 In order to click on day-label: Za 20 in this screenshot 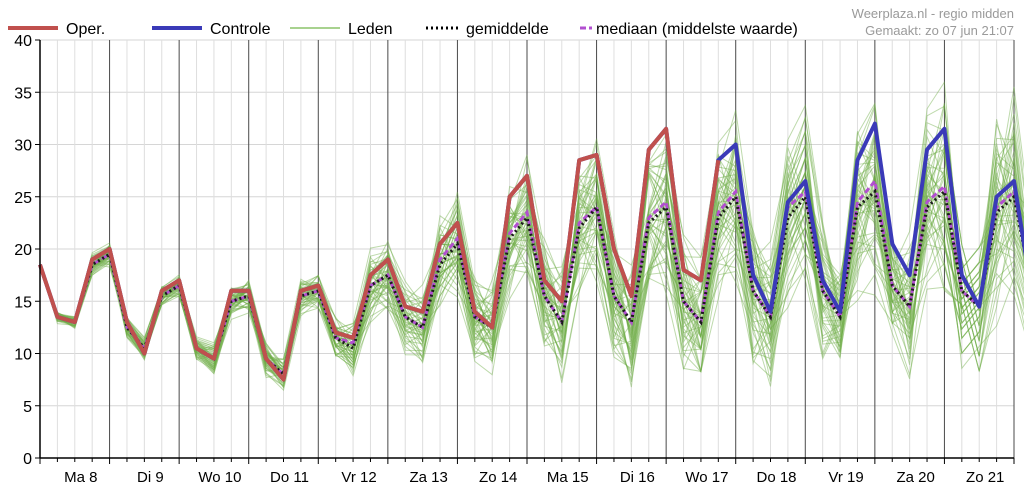, I will do `click(915, 477)`.